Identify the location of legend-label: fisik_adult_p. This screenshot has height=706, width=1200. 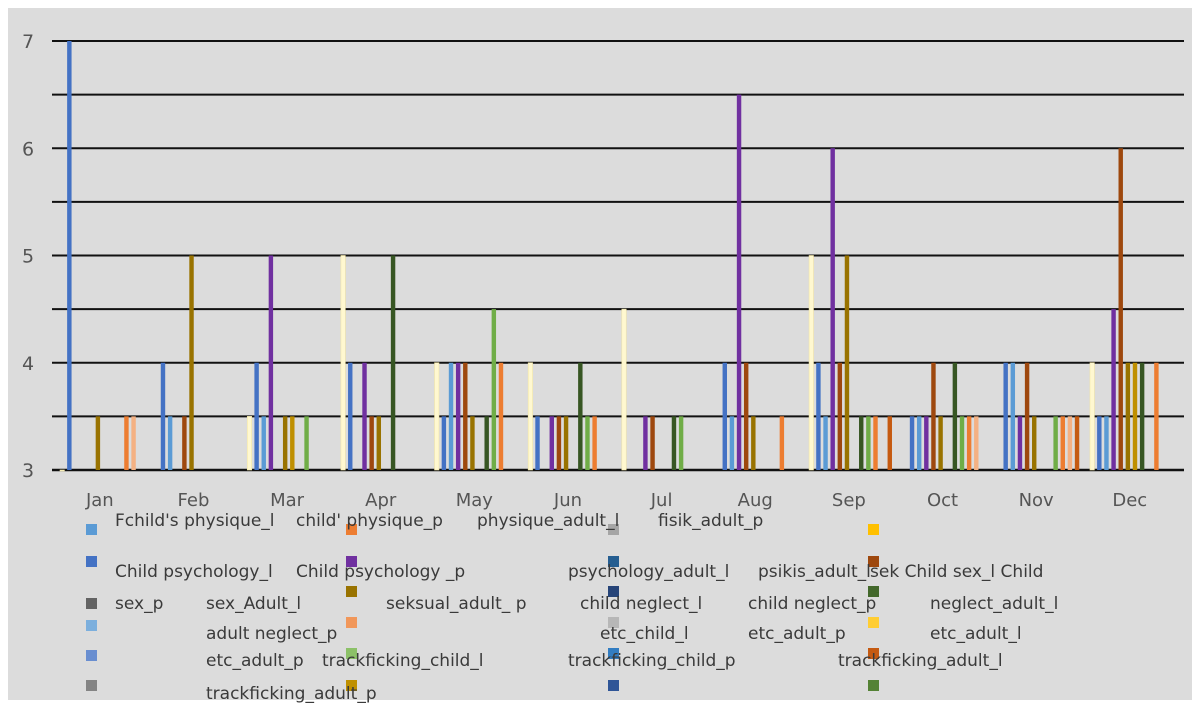
(710, 521).